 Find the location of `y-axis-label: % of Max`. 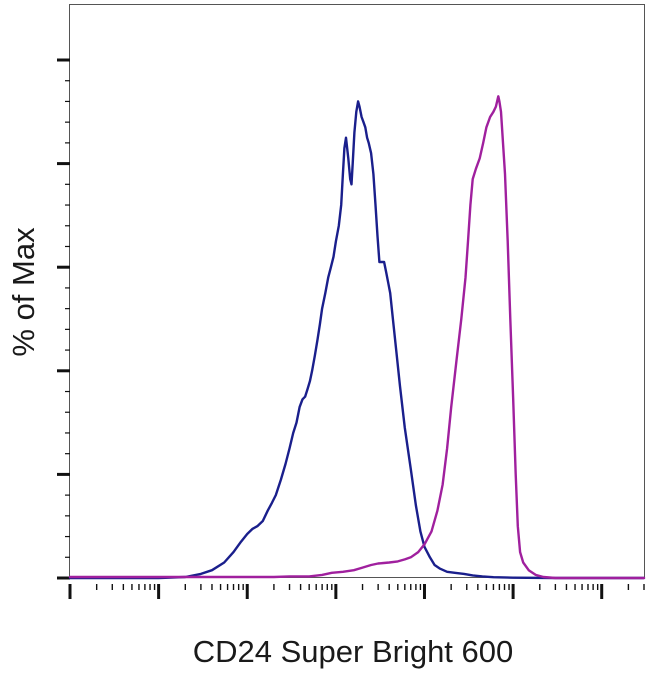

y-axis-label: % of Max is located at coordinates (23, 292).